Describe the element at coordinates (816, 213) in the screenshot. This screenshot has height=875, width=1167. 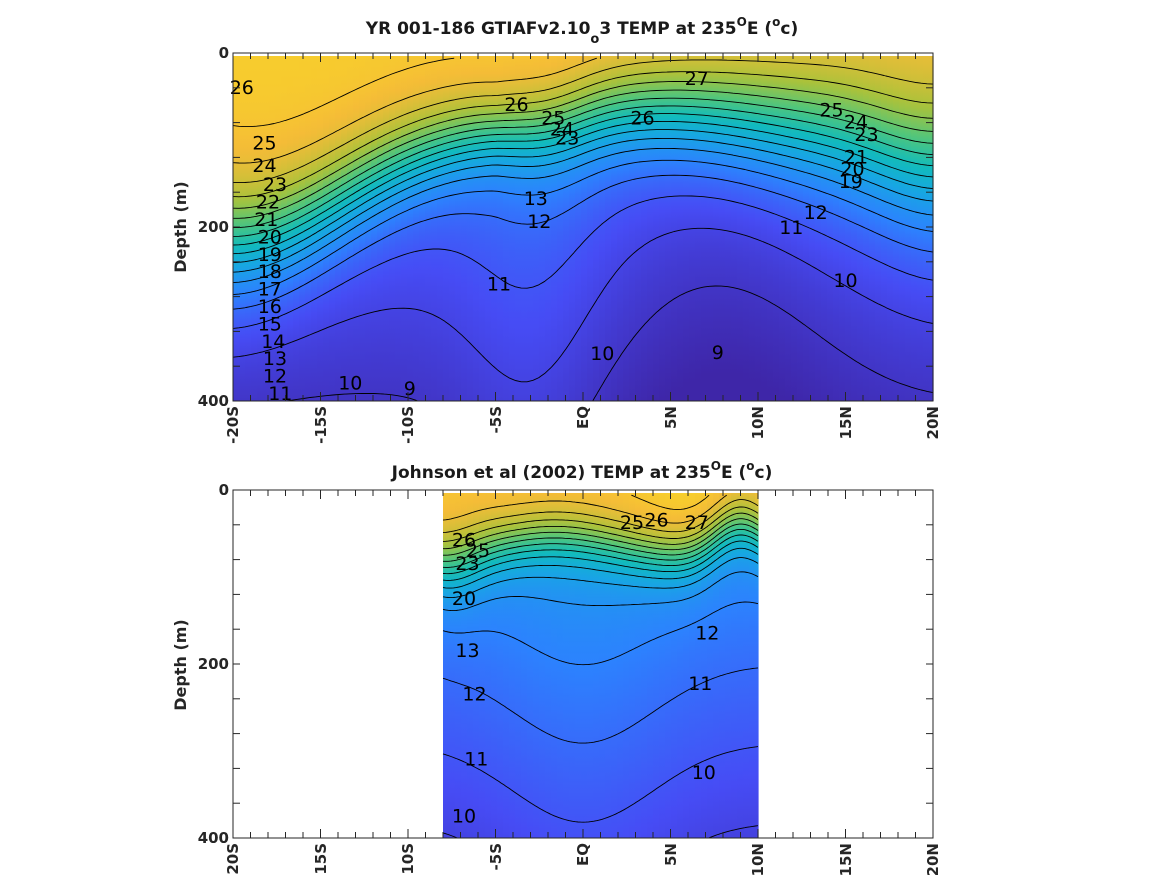
I see `contour-label: 12` at that location.